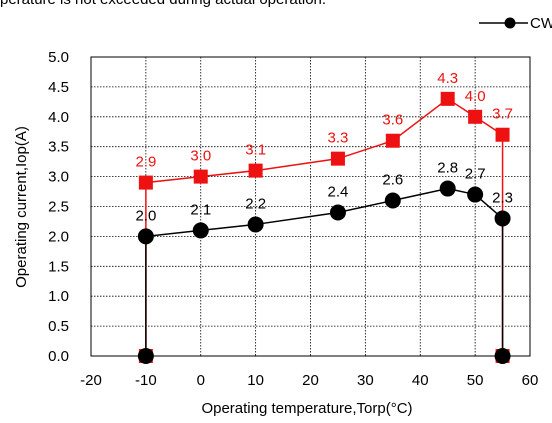  What do you see at coordinates (146, 380) in the screenshot?
I see `x-tick-label: -10` at bounding box center [146, 380].